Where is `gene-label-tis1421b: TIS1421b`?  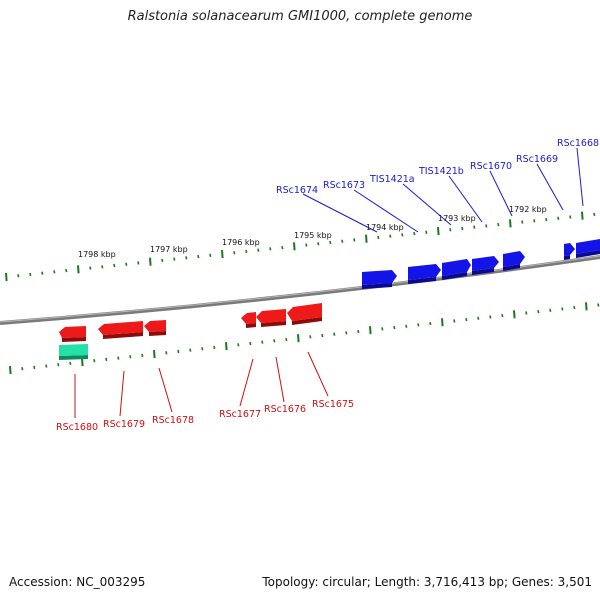 gene-label-tis1421b: TIS1421b is located at coordinates (441, 171).